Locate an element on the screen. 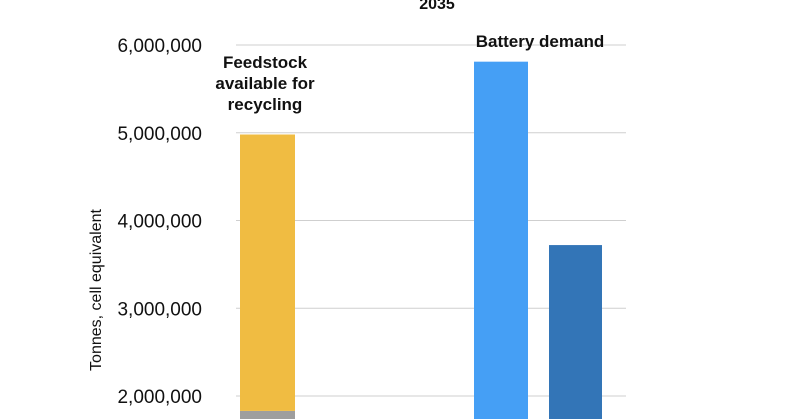 The width and height of the screenshot is (800, 419). y-tick-label: 4,000,000 is located at coordinates (159, 222).